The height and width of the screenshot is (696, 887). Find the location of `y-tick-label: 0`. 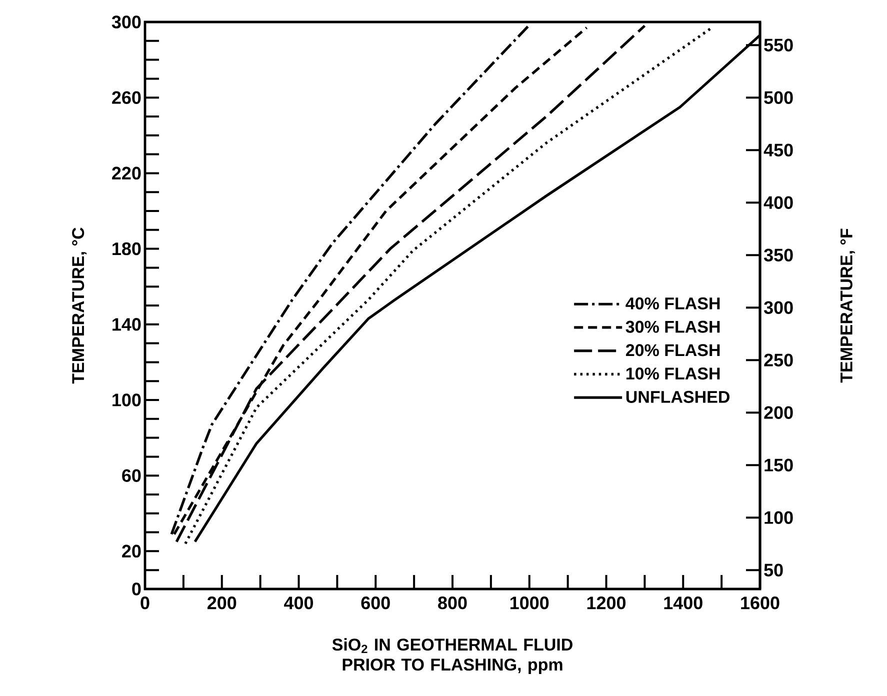

y-tick-label: 0 is located at coordinates (136, 589).